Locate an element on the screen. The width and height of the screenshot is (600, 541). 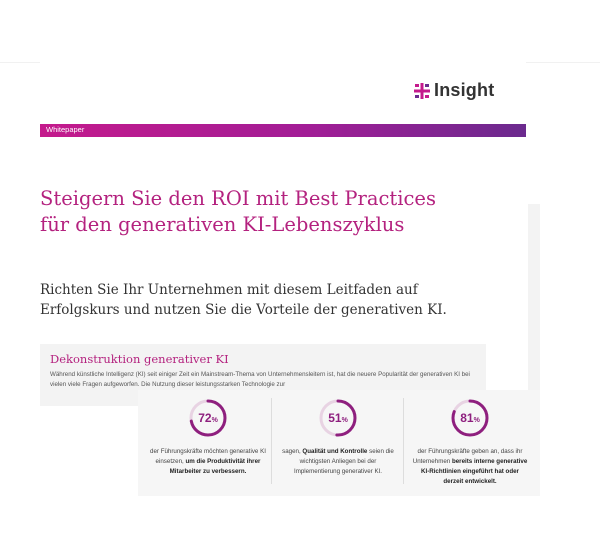
stat-value: 81 is located at coordinates (467, 418).